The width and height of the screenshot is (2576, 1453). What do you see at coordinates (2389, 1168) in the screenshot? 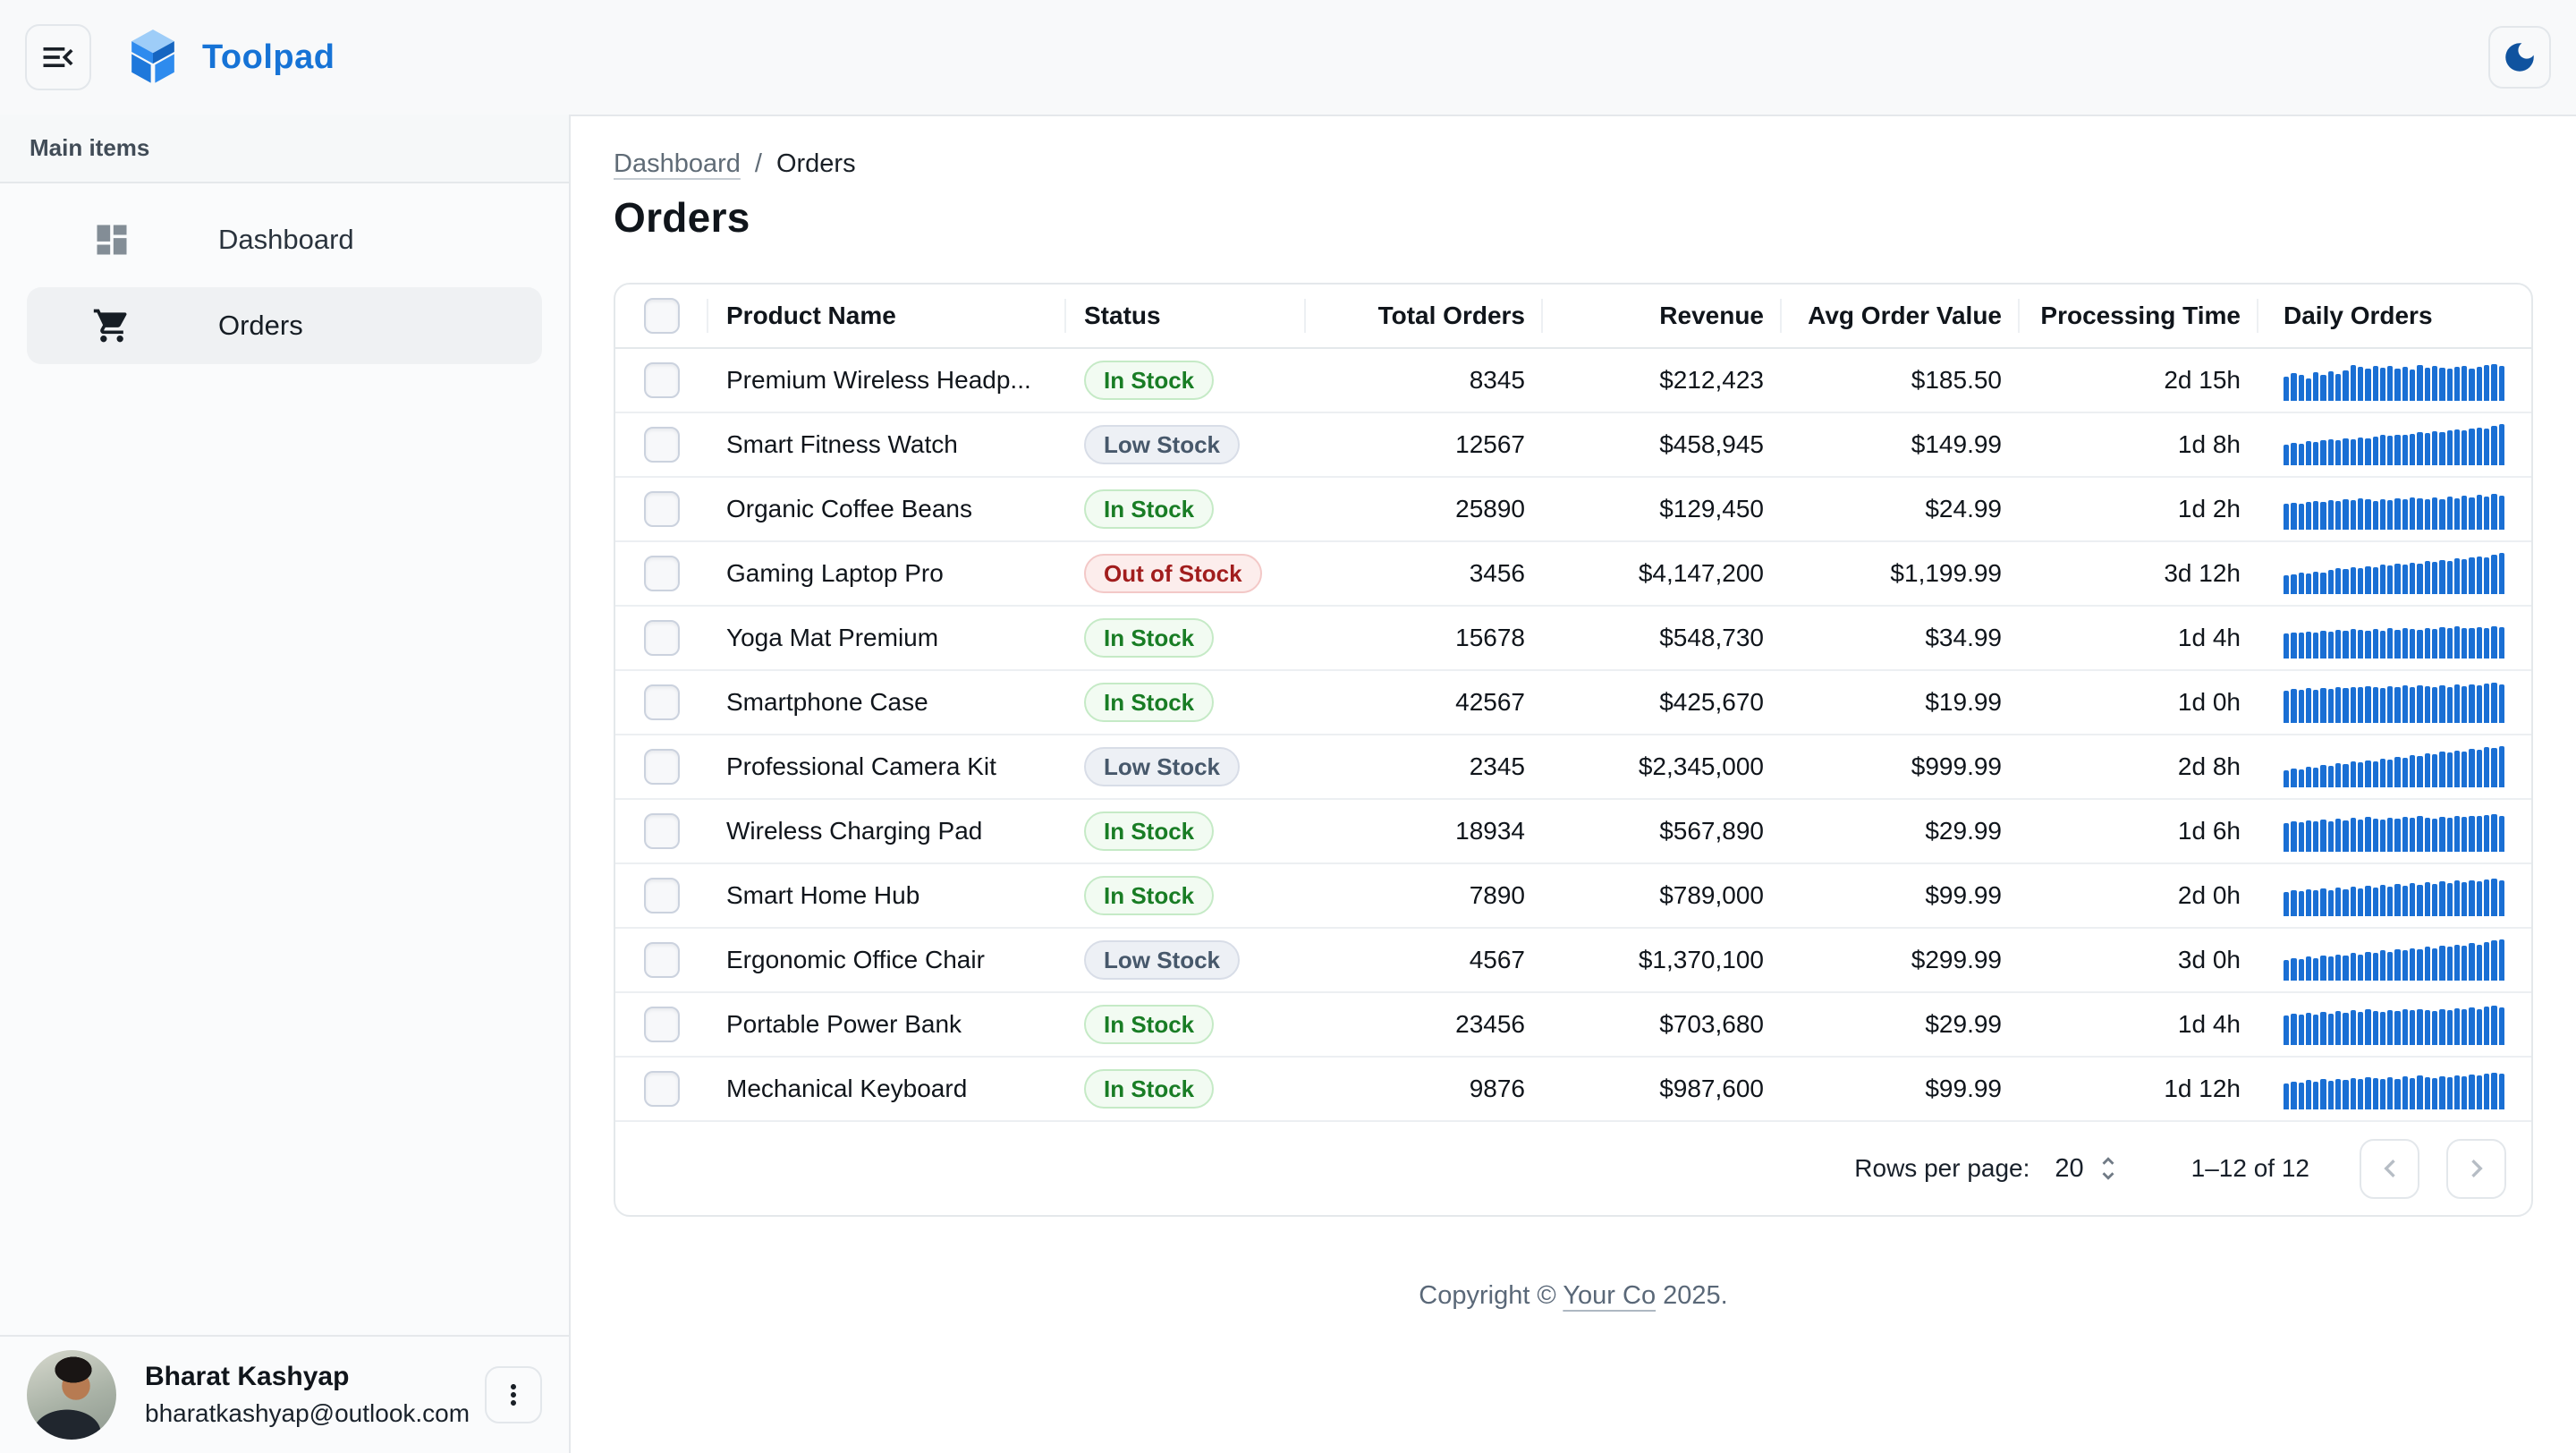
I see `previous-page-button` at bounding box center [2389, 1168].